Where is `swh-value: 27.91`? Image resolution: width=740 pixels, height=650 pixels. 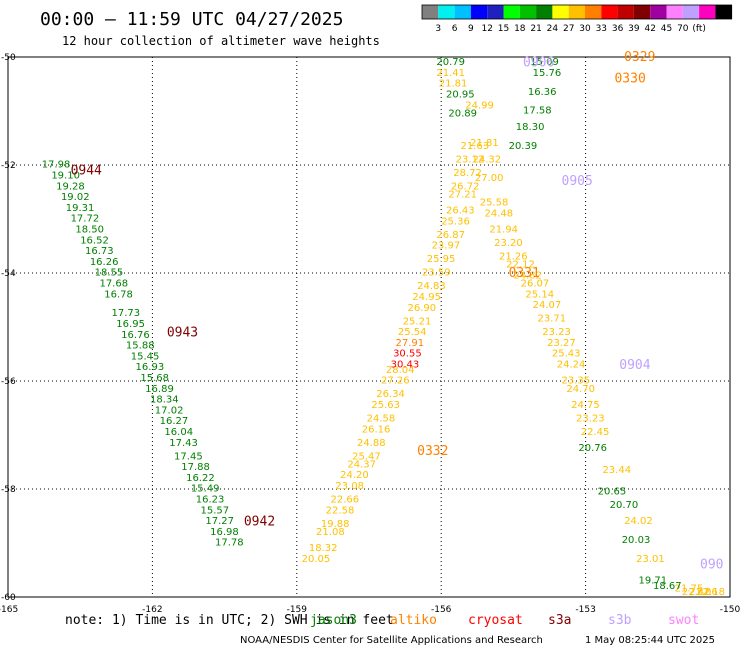 swh-value: 27.91 is located at coordinates (409, 343).